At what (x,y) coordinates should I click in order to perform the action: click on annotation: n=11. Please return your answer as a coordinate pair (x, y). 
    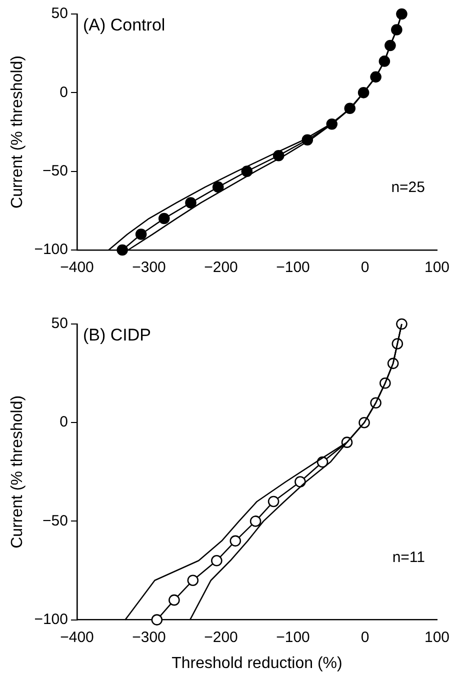
    Looking at the image, I should click on (408, 557).